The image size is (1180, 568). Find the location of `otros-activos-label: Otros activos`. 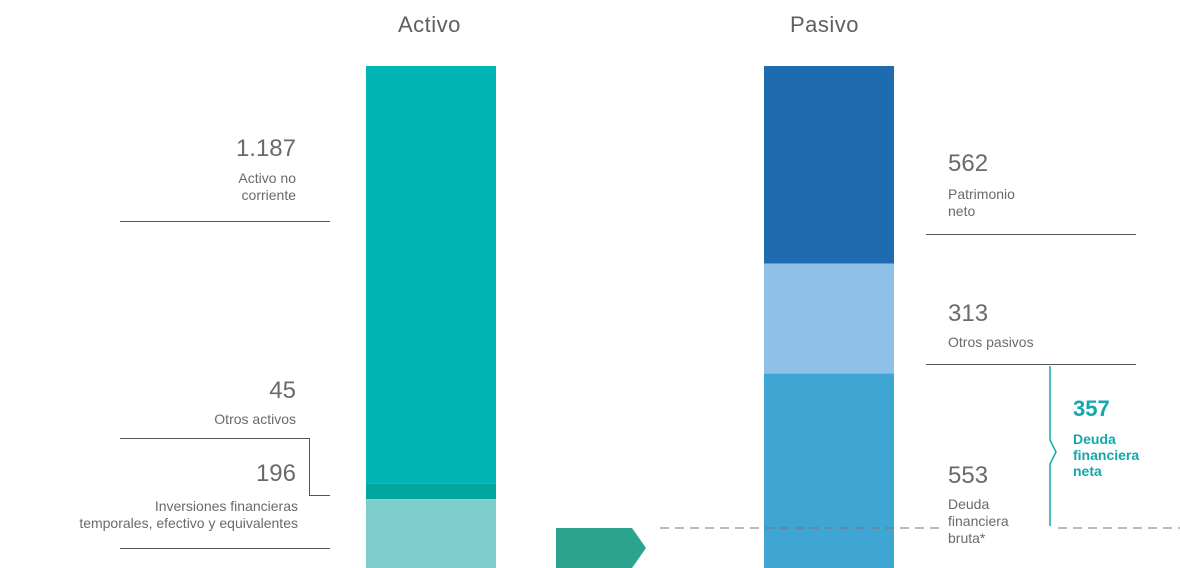

otros-activos-label: Otros activos is located at coordinates (255, 419).